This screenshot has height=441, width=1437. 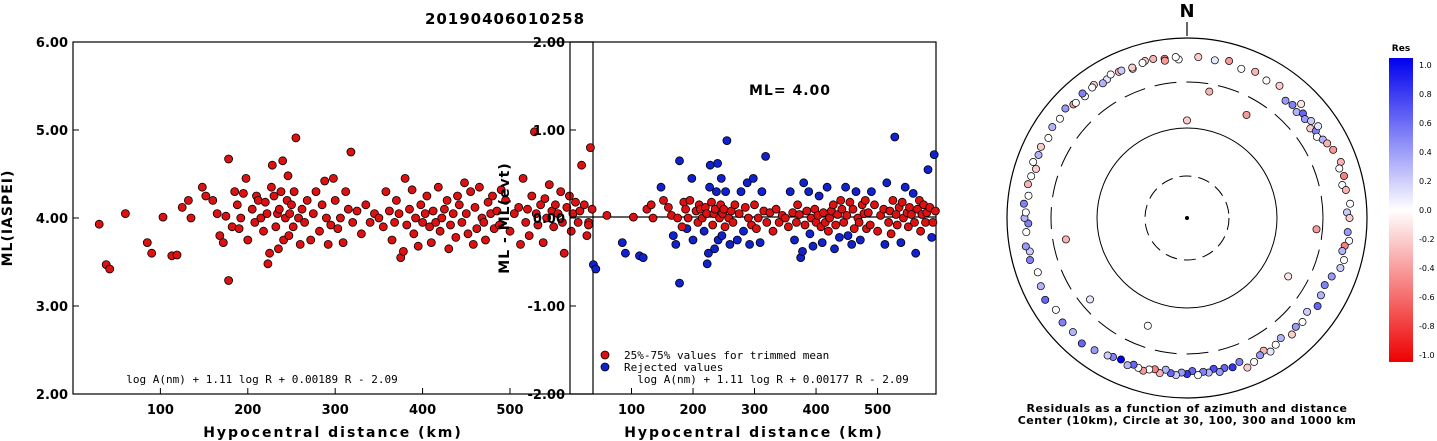 I want to click on colorbar-tick-label: 0.8, so click(x=1425, y=94).